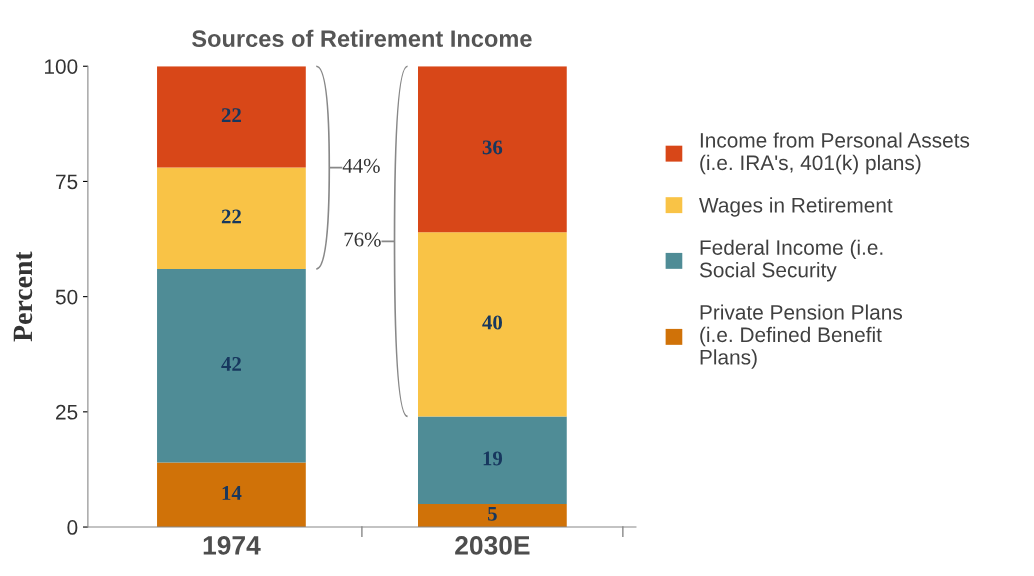  What do you see at coordinates (492, 322) in the screenshot?
I see `data-label: 40` at bounding box center [492, 322].